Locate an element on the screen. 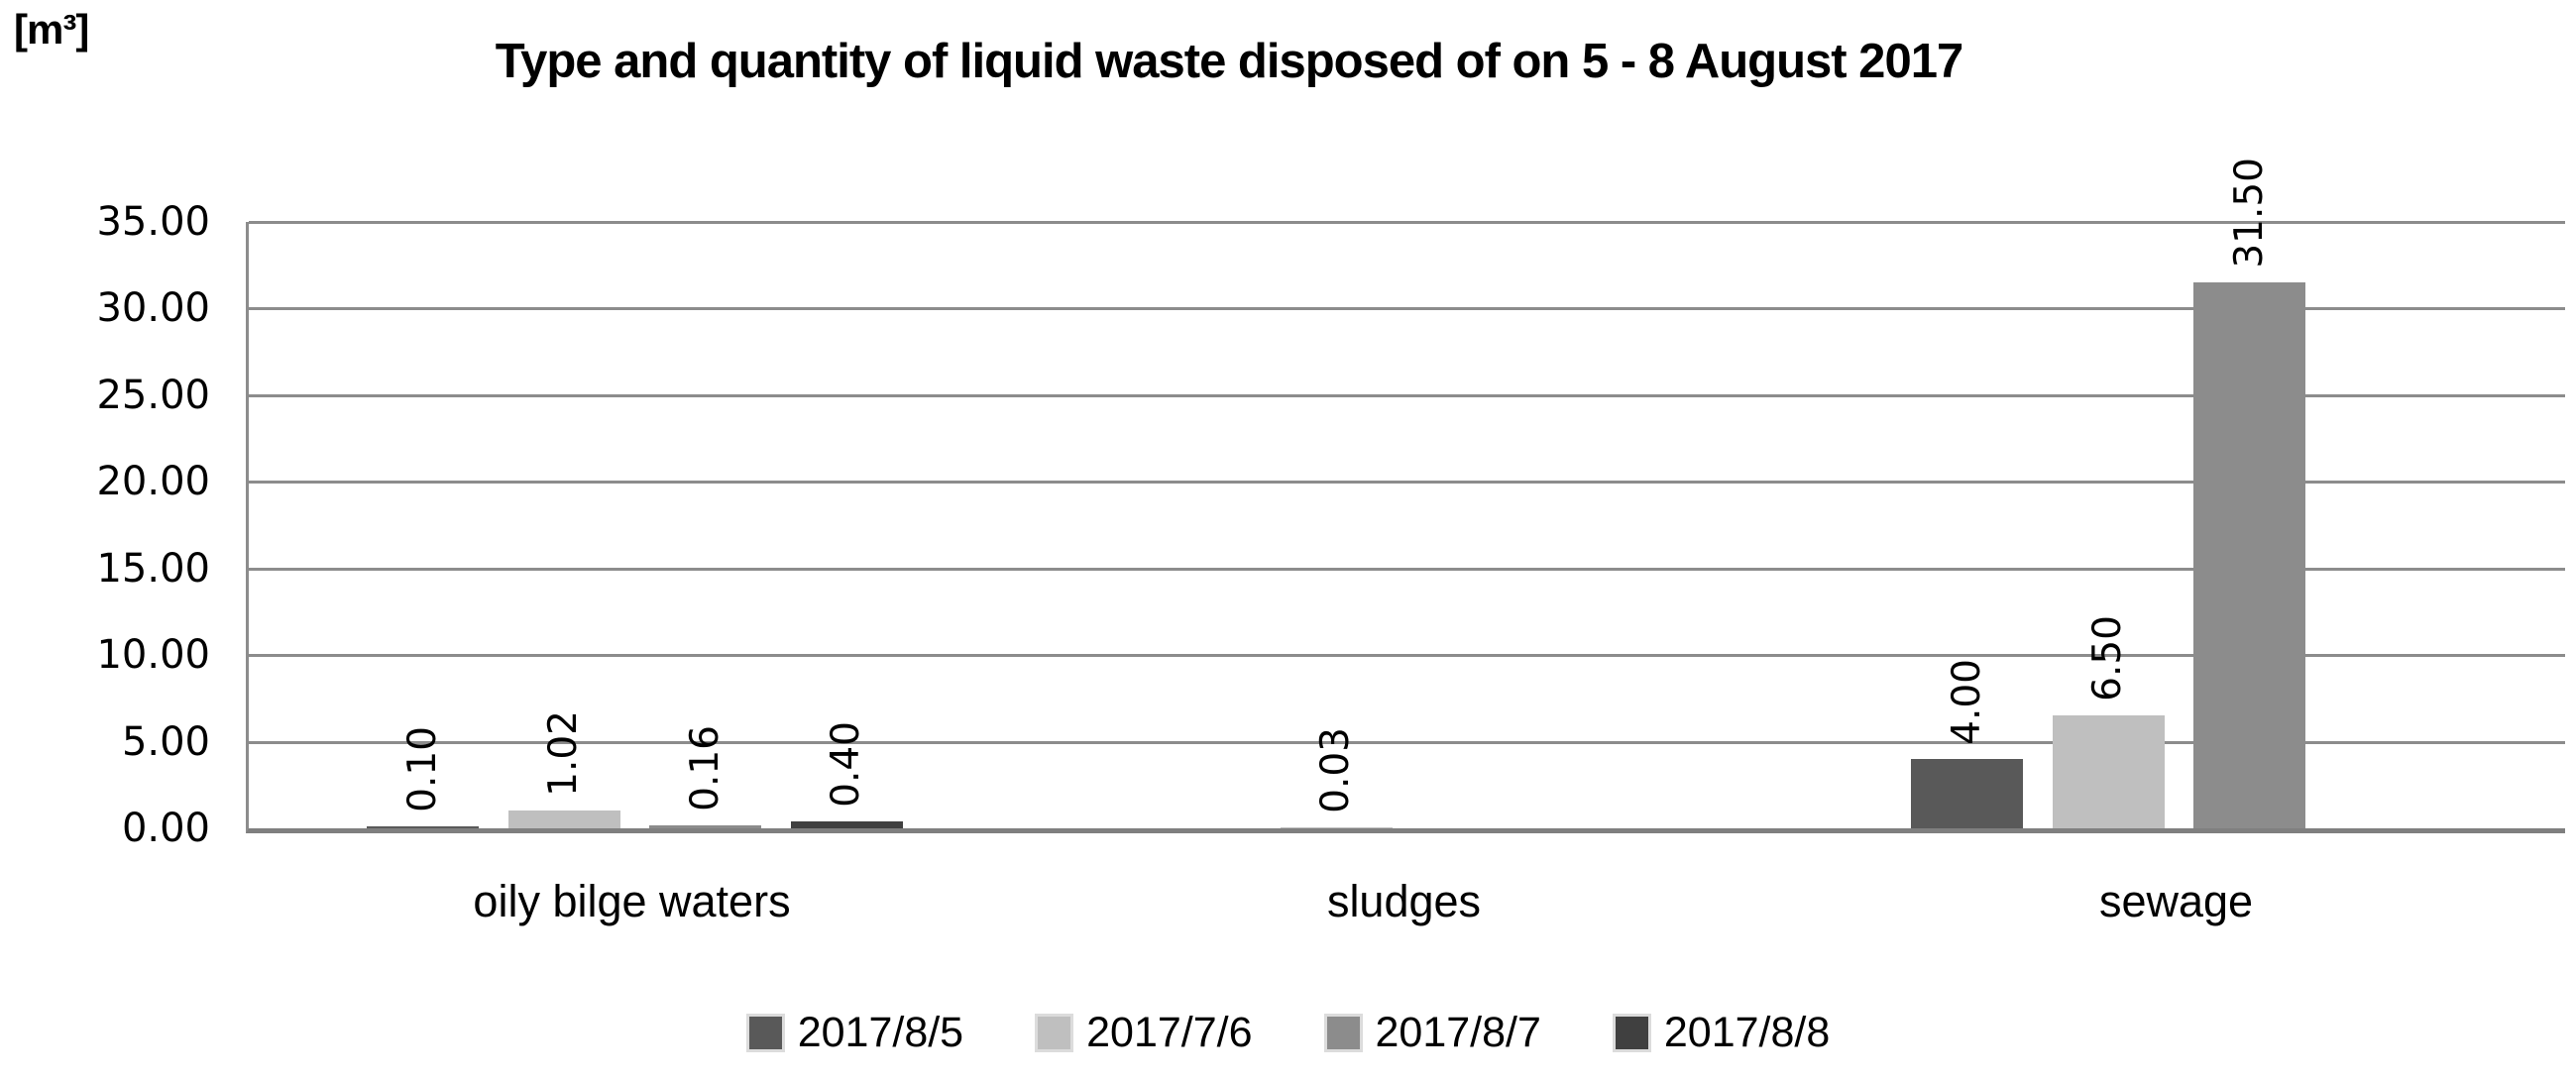  legend-item: 2017/8/8 is located at coordinates (1721, 1033).